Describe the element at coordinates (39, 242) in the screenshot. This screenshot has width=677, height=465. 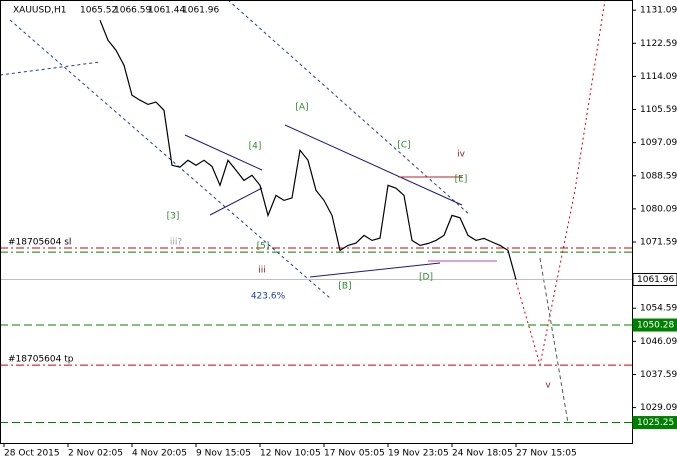
I see `level-label: #18705604 sl` at that location.